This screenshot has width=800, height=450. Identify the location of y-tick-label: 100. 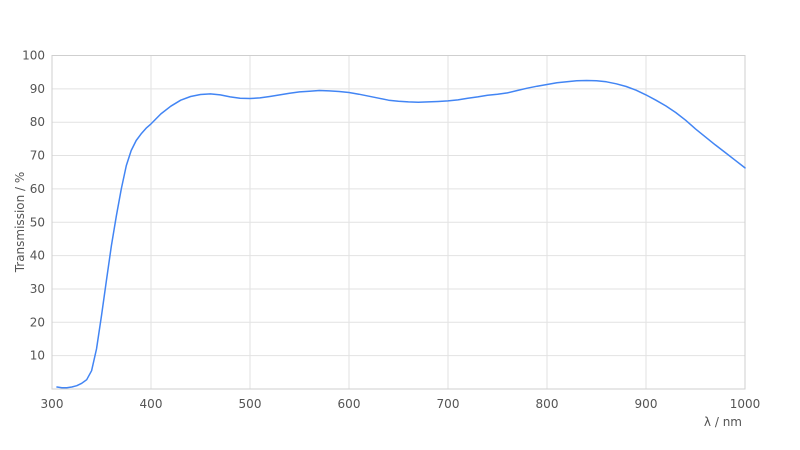
(33, 56).